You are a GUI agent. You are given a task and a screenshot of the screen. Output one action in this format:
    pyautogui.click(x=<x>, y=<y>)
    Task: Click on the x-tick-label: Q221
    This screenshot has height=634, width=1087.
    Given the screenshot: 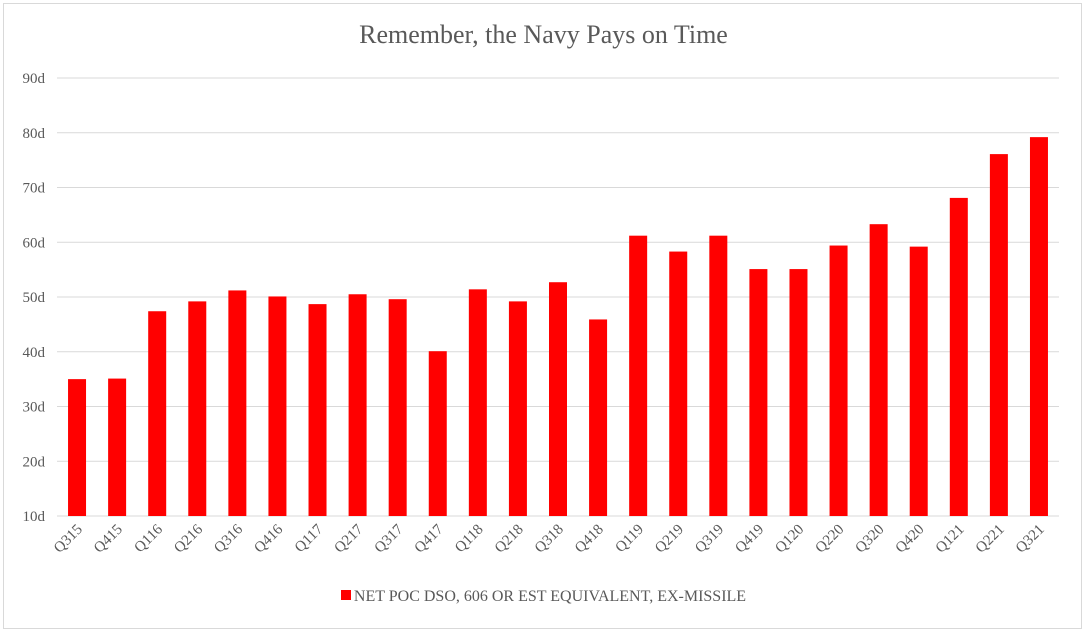 What is the action you would take?
    pyautogui.click(x=990, y=539)
    